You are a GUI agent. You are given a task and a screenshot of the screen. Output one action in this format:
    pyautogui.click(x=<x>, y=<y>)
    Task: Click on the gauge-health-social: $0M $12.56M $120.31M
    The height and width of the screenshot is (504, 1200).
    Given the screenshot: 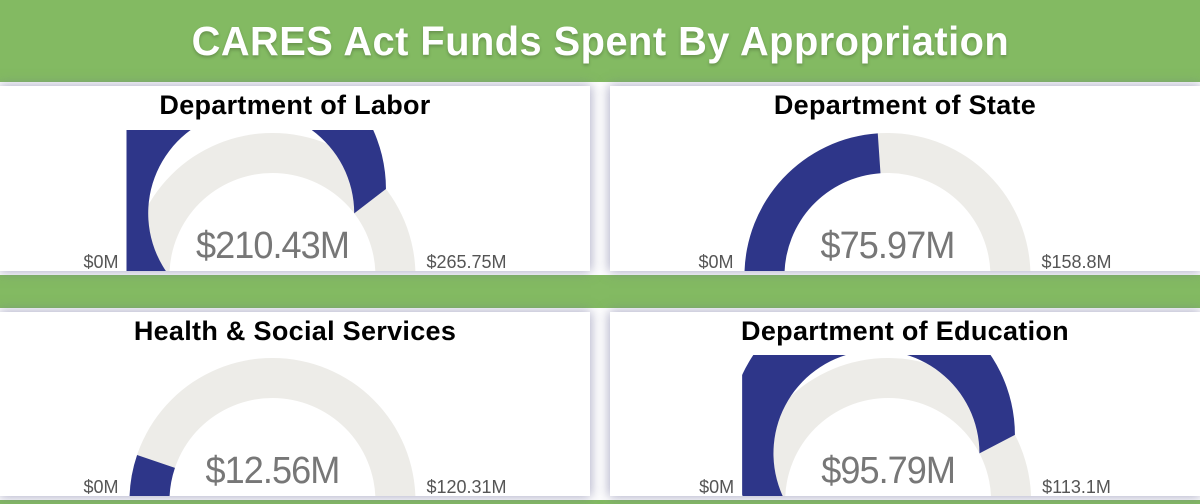 What is the action you would take?
    pyautogui.click(x=295, y=425)
    